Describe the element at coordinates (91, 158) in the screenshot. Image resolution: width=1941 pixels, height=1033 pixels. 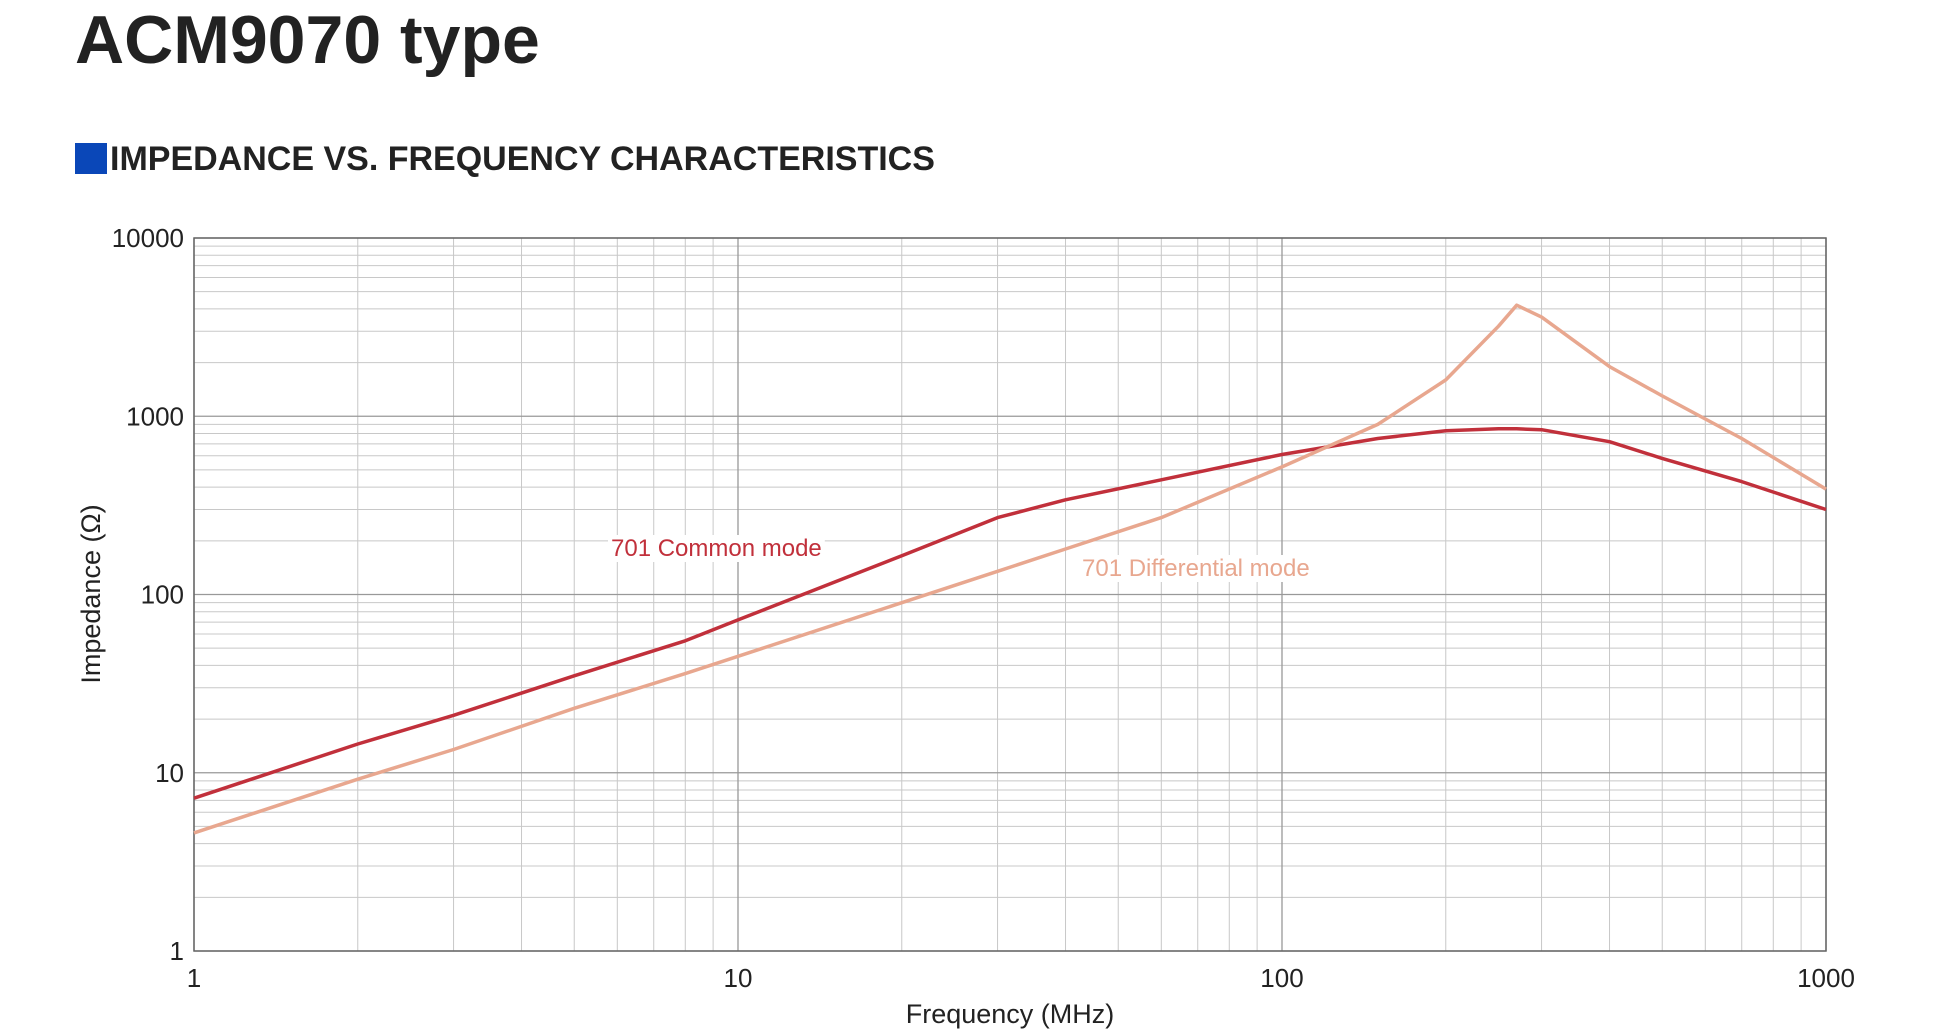
I see `section-marker` at that location.